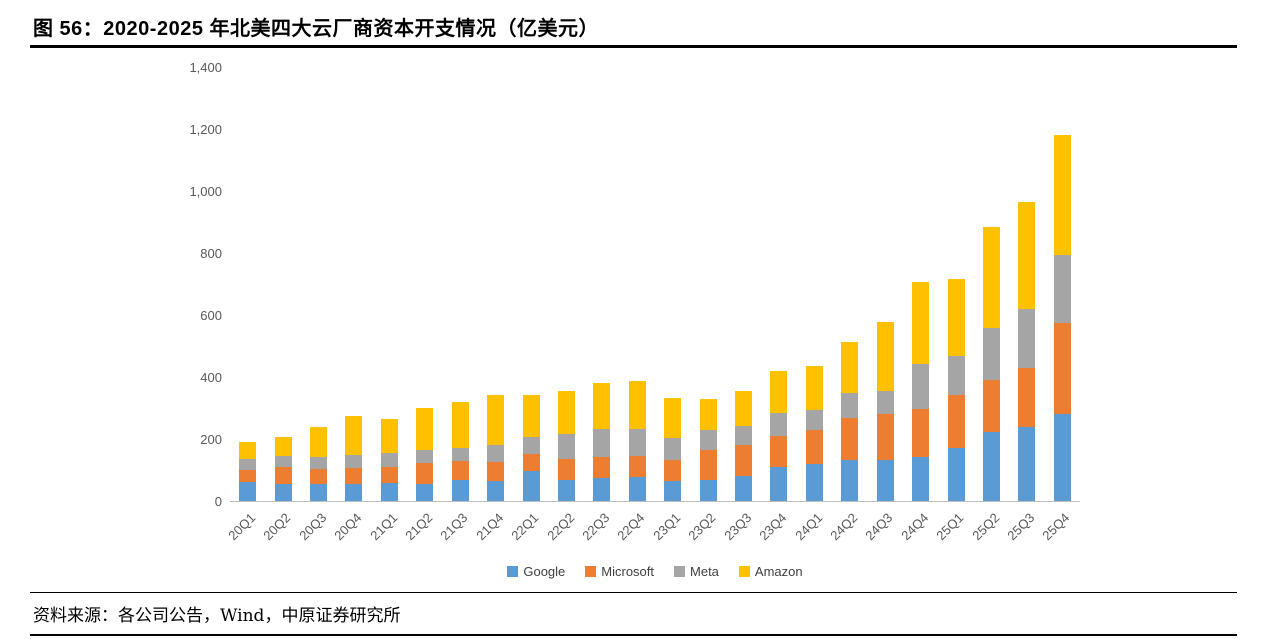  I want to click on source-note: 资料来源：各公司公告，Wind，中原证券研究所, so click(217, 616).